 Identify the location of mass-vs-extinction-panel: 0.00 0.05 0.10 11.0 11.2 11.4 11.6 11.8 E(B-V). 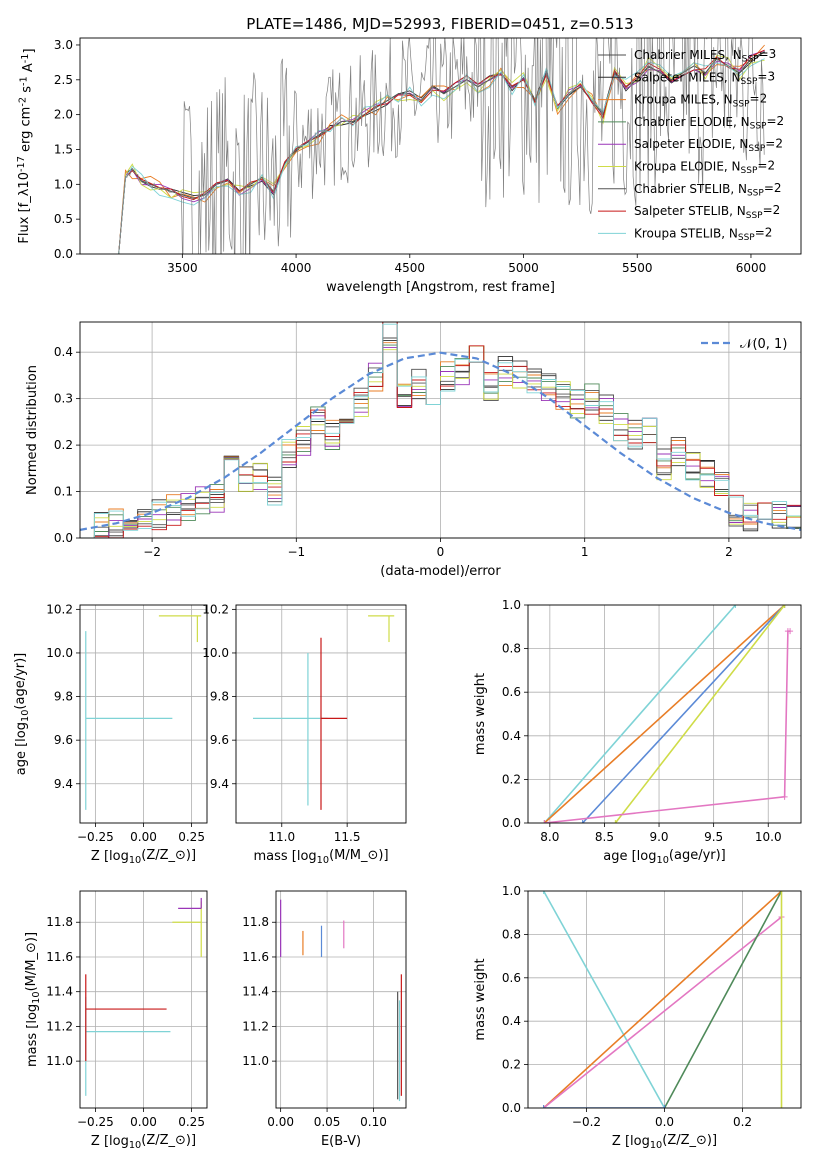
(324, 1019).